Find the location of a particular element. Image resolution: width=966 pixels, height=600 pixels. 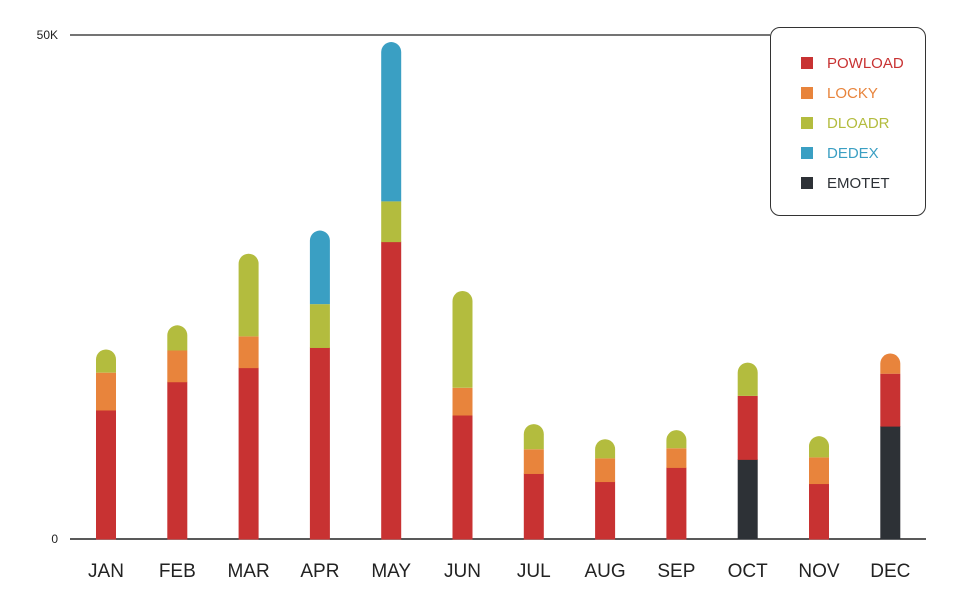

bar-stack-aug is located at coordinates (605, 489).